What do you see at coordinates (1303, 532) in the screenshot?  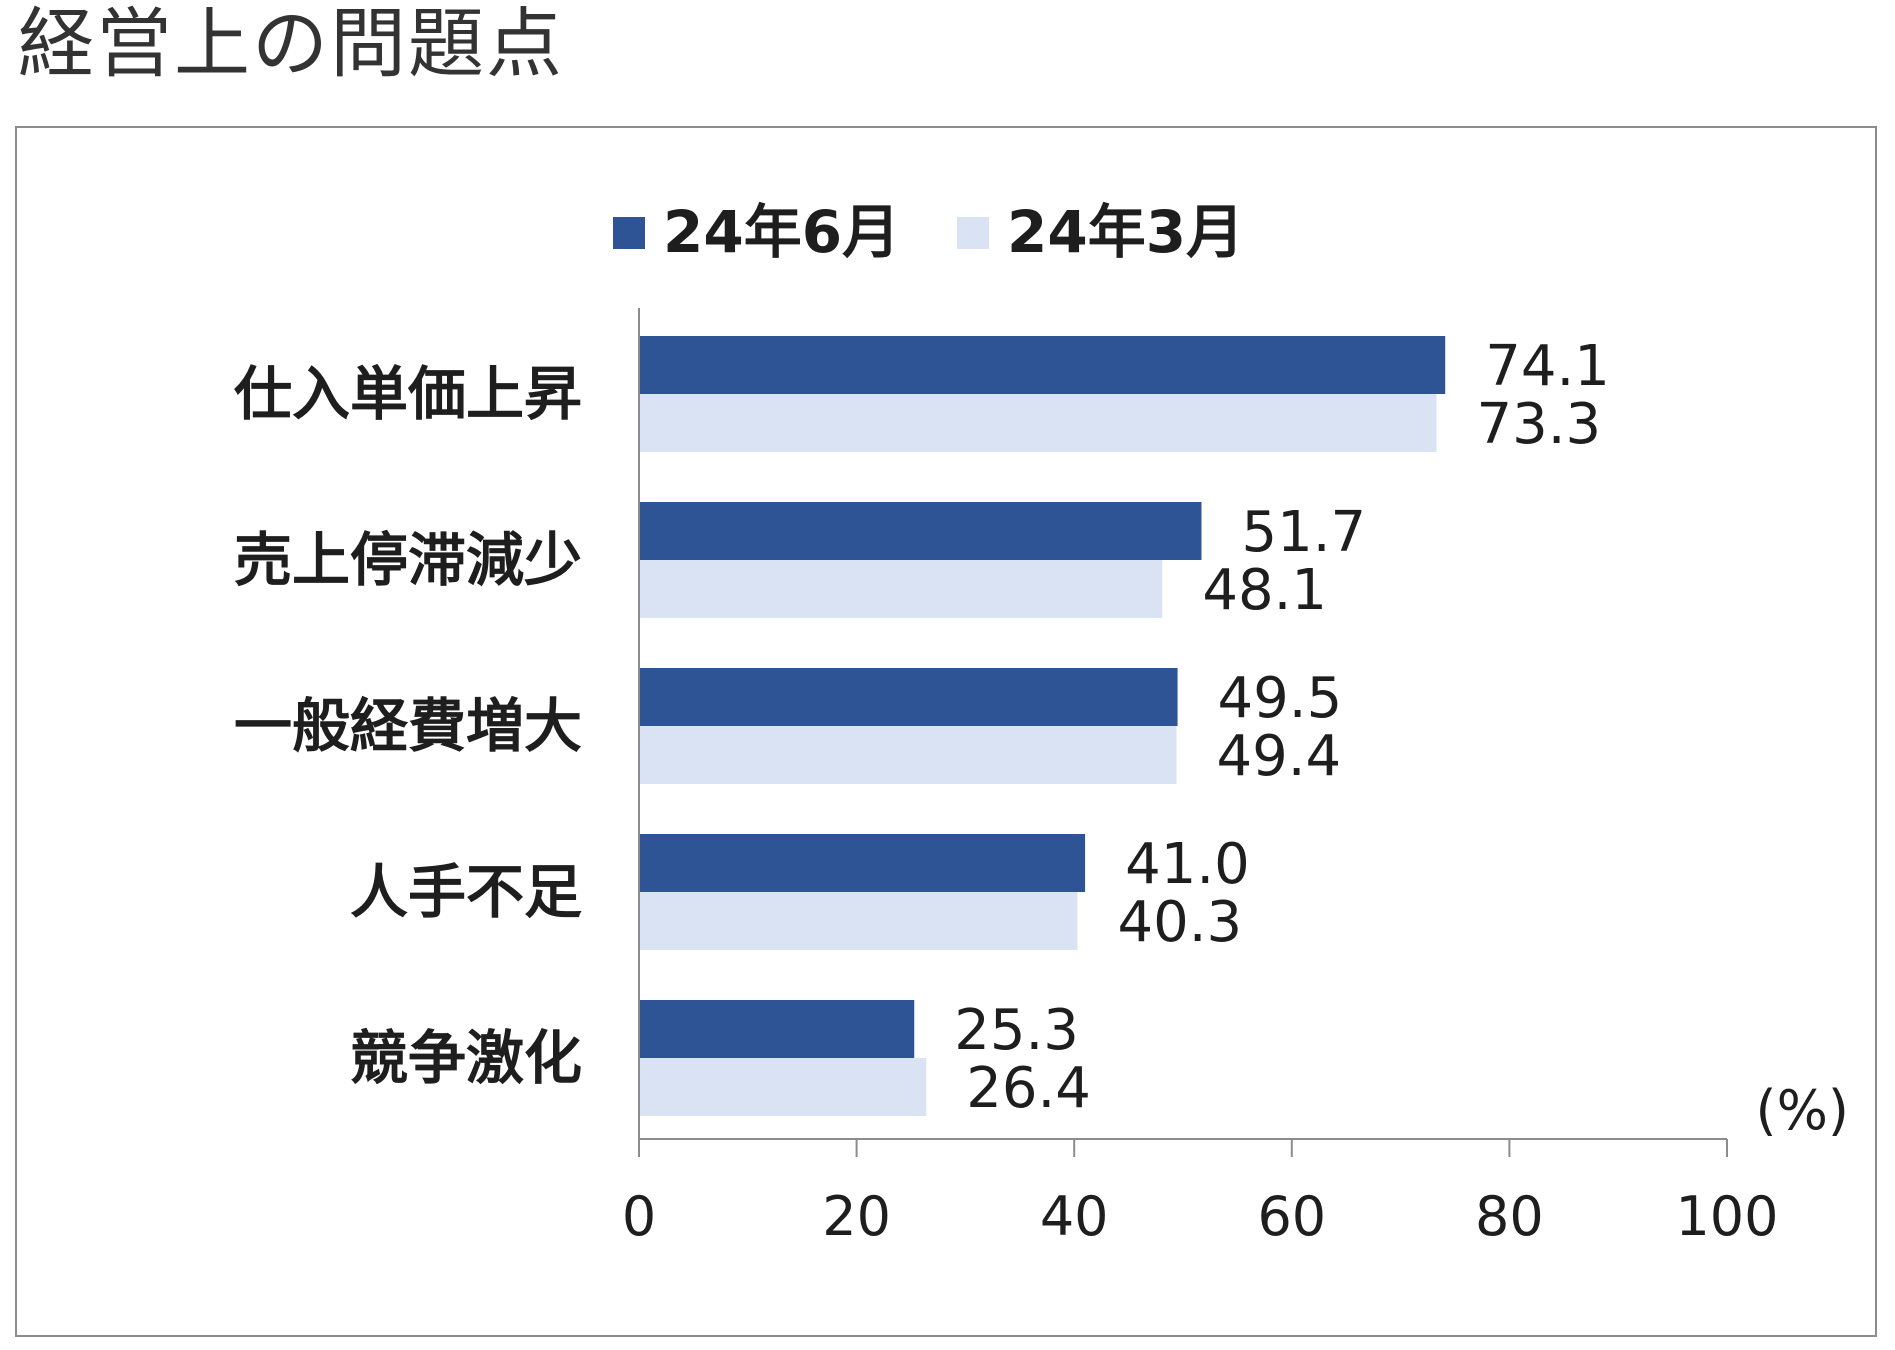 I see `data-label: 51.7` at bounding box center [1303, 532].